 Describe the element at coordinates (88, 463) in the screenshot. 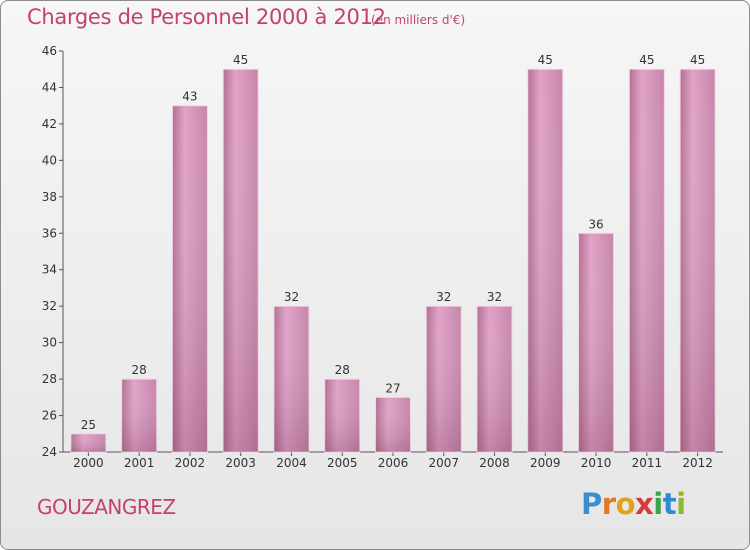

I see `x-tick-label: 2000` at that location.